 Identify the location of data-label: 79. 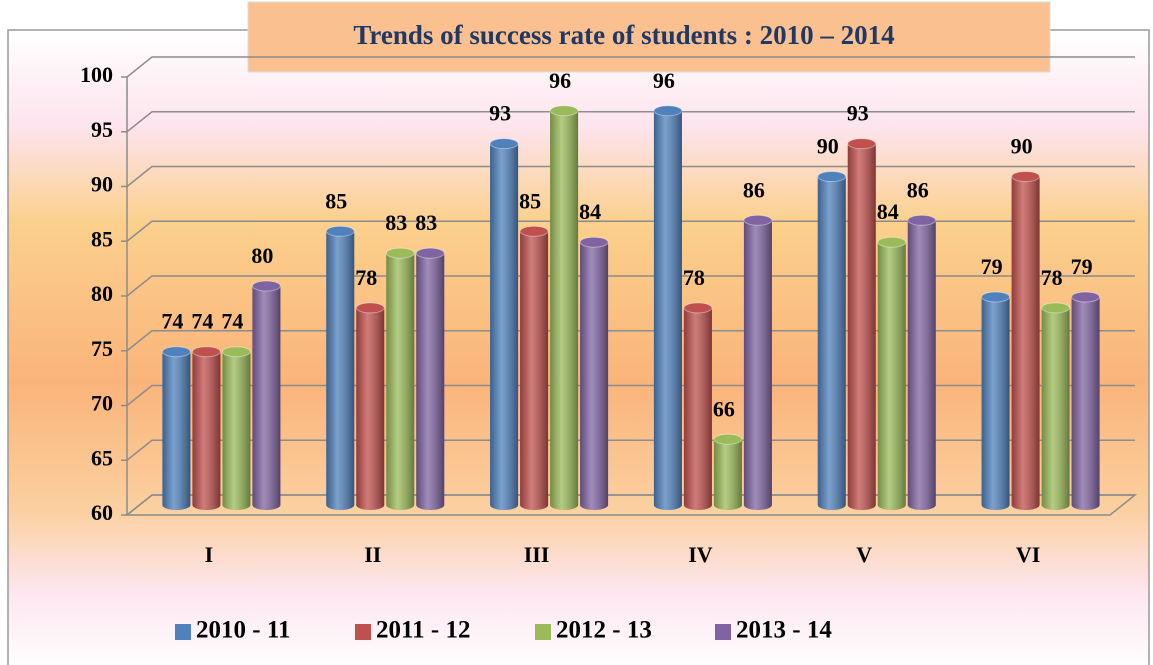
(1082, 266).